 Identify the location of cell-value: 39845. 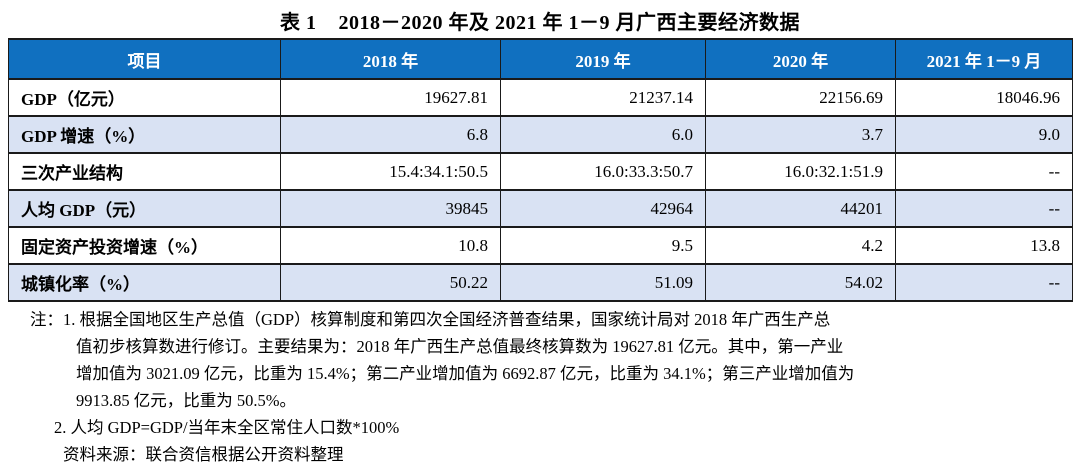
(390, 208).